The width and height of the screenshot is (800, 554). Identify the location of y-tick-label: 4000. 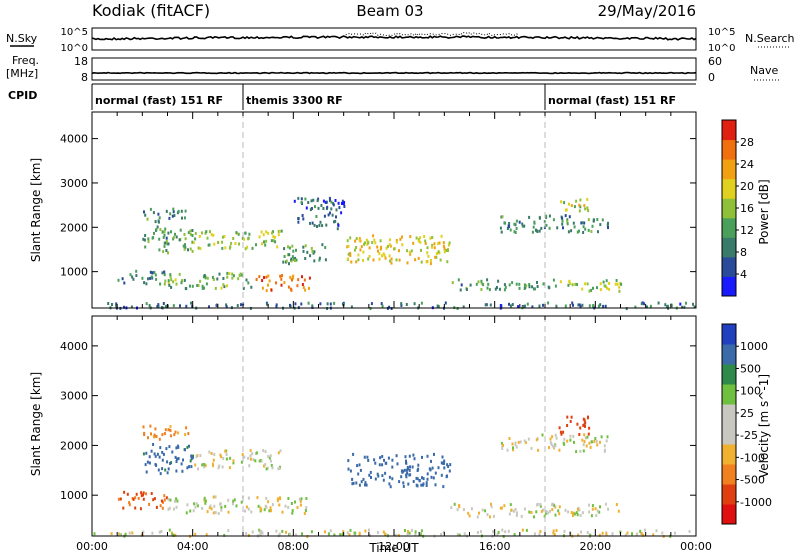
(74, 346).